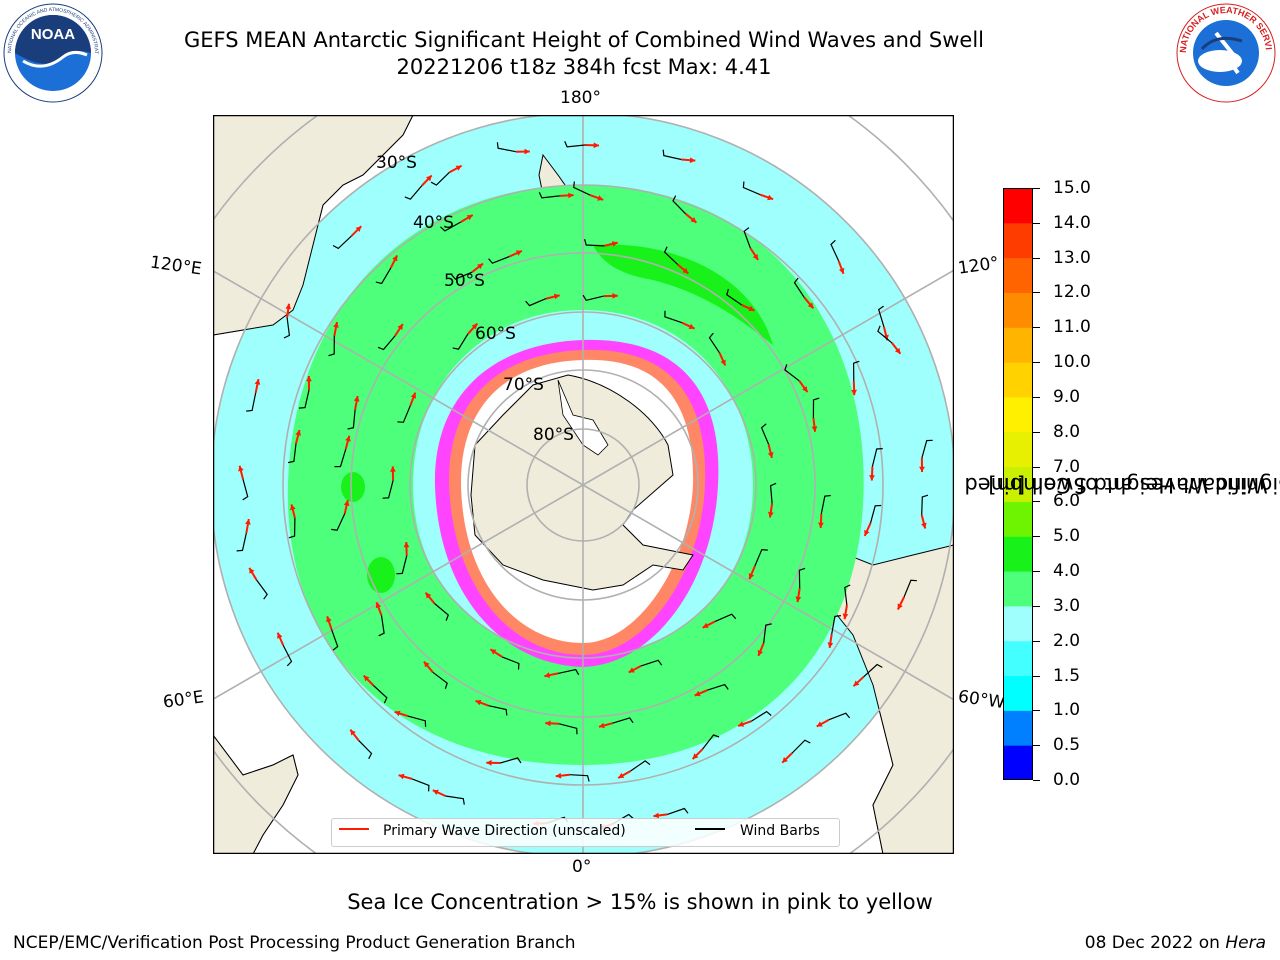 The width and height of the screenshot is (1280, 960). What do you see at coordinates (780, 831) in the screenshot?
I see `legend-barb-label: Wind Barbs` at bounding box center [780, 831].